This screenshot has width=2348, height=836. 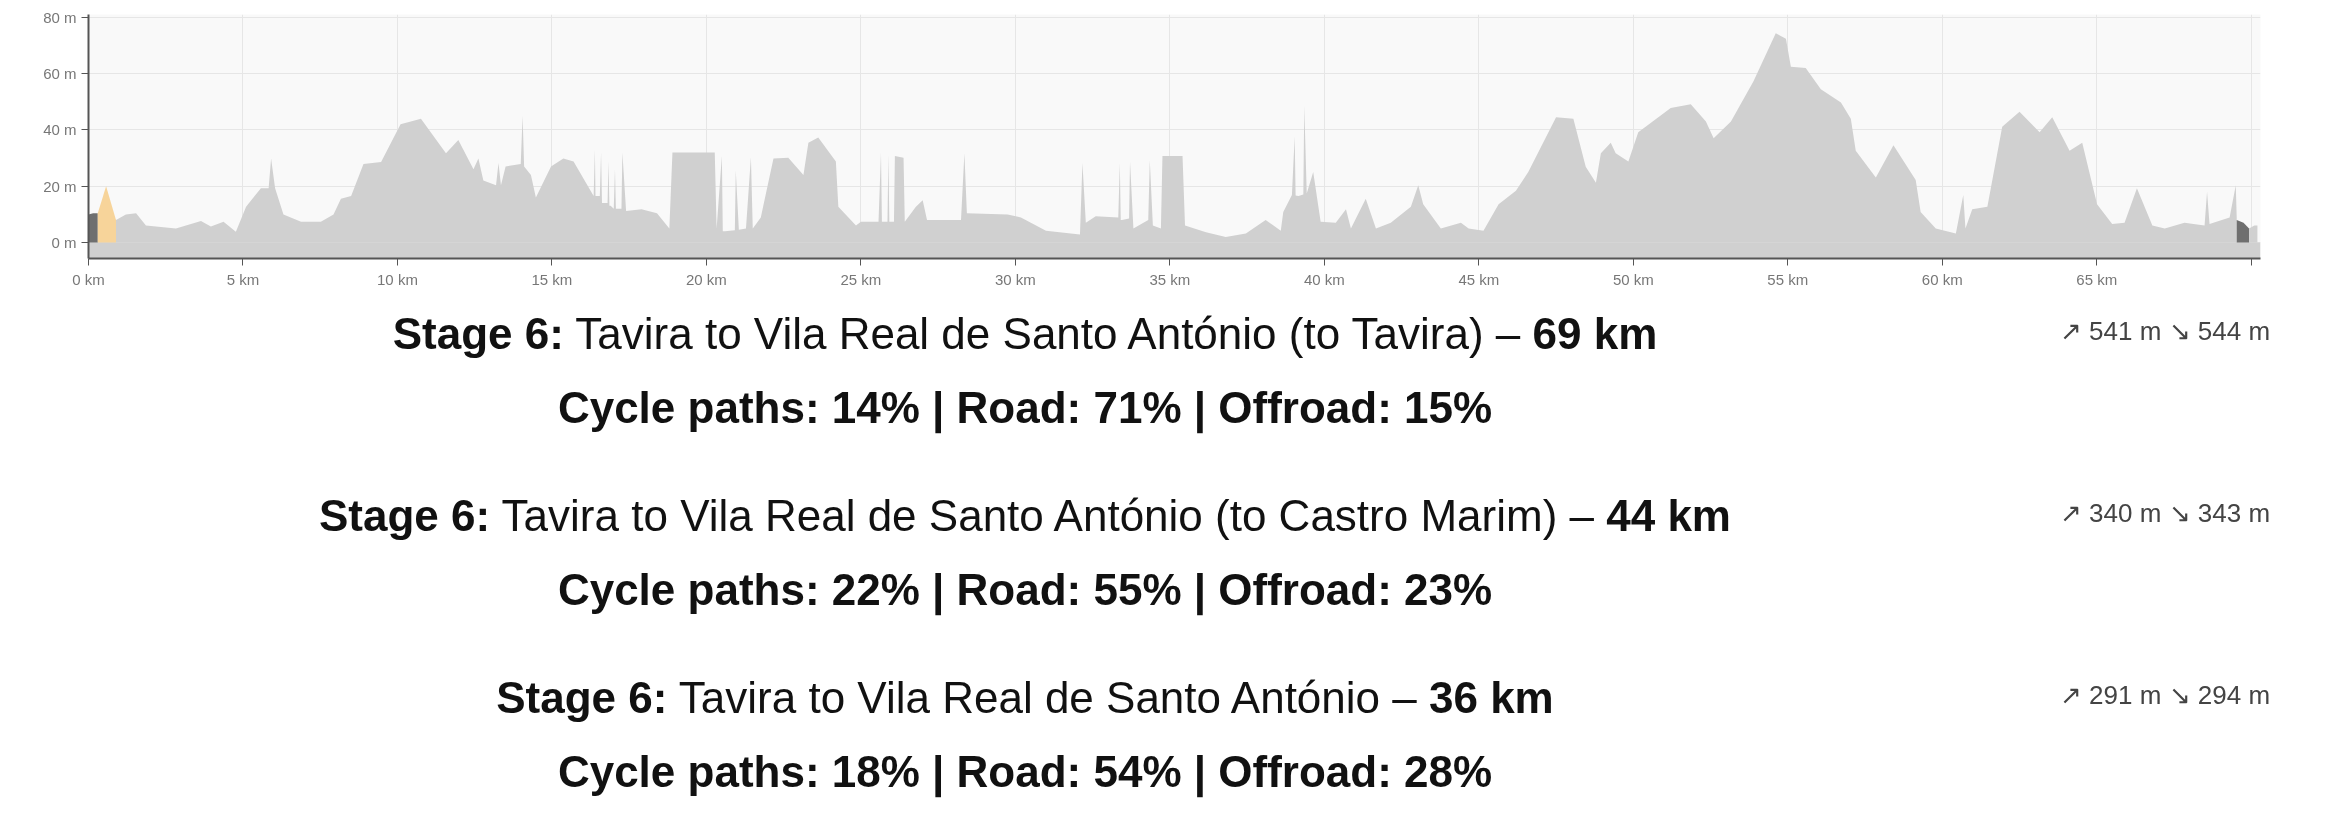 I want to click on x-tick-label: 65 km, so click(x=2097, y=279).